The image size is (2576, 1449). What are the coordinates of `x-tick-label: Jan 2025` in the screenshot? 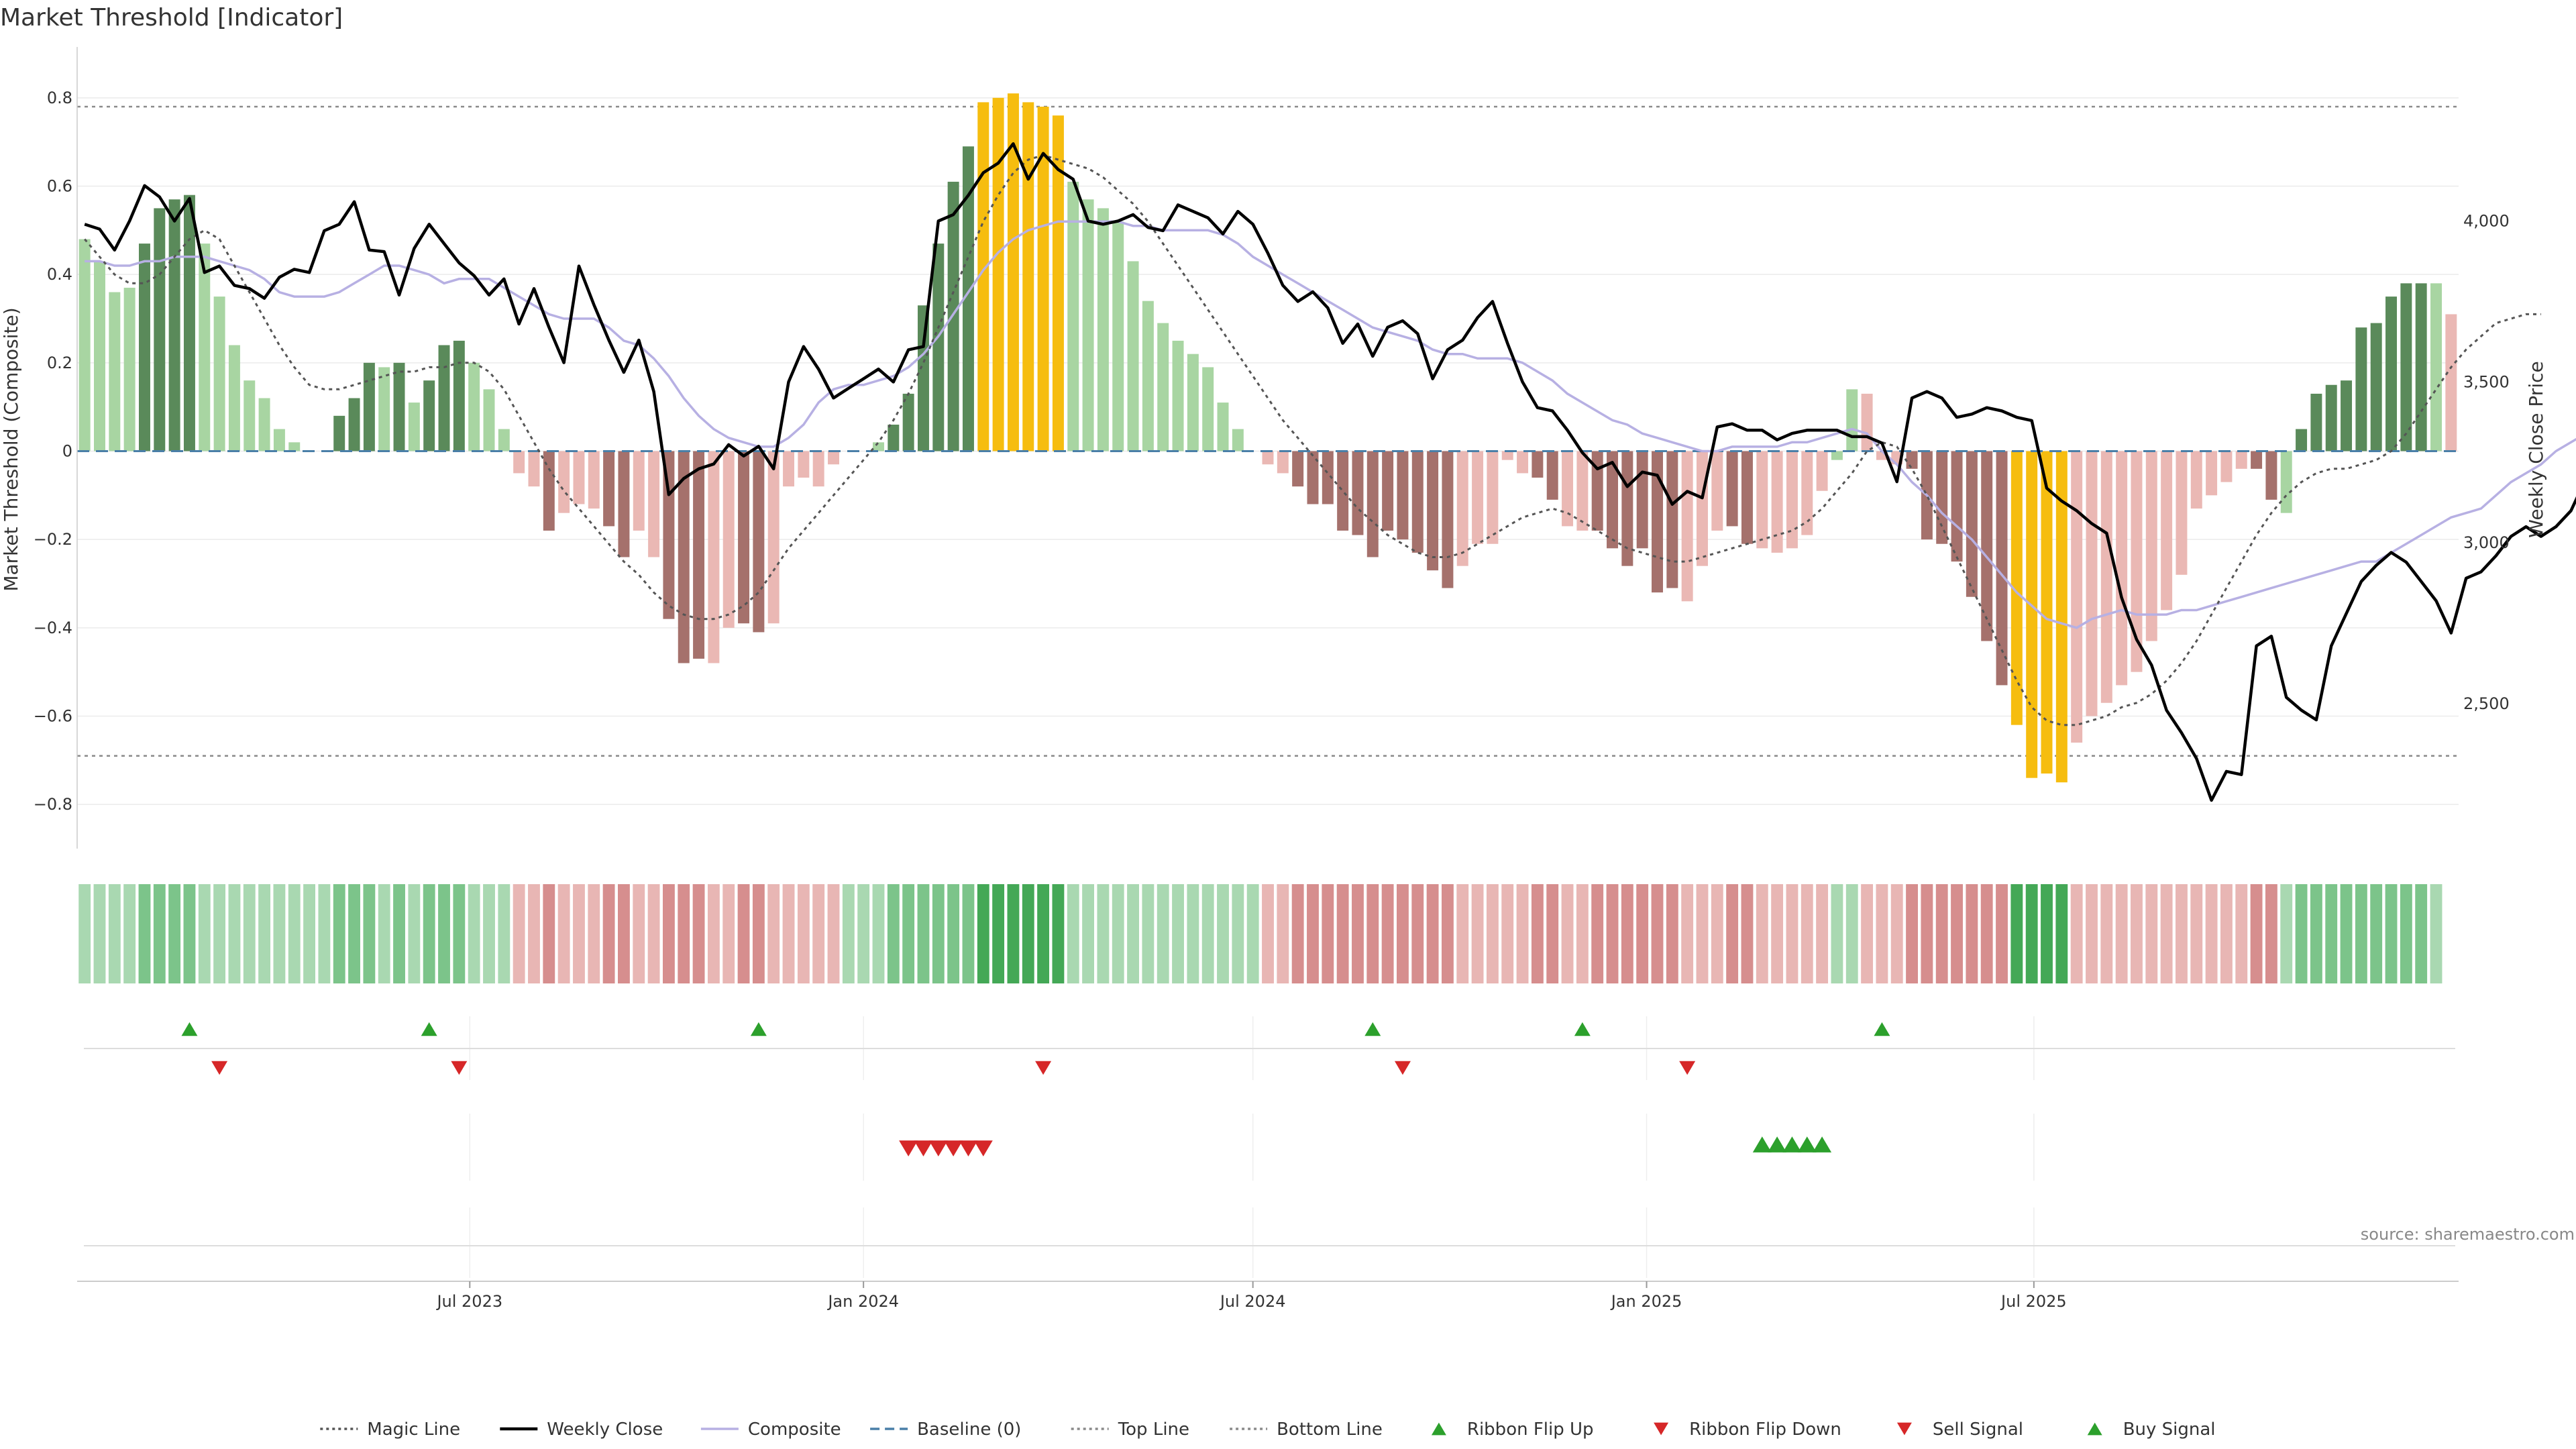 It's located at (1646, 1301).